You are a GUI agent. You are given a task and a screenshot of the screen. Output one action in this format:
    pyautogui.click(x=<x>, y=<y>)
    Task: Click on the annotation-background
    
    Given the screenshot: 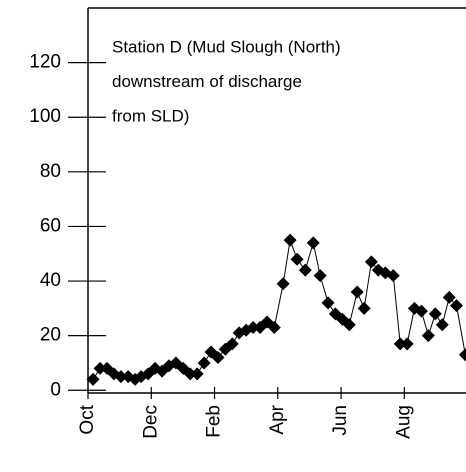 What is the action you would take?
    pyautogui.click(x=208, y=82)
    